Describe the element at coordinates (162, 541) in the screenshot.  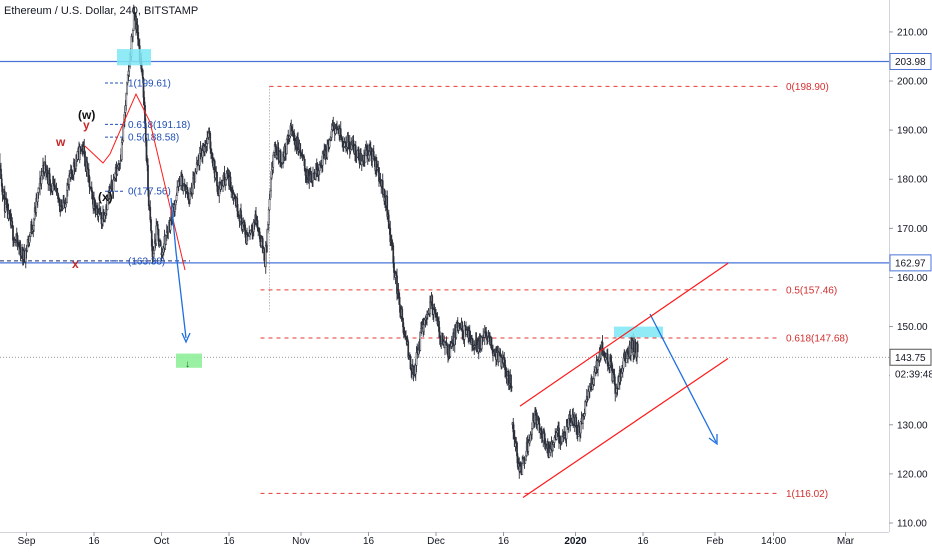
I see `x-tick-label: Oct` at that location.